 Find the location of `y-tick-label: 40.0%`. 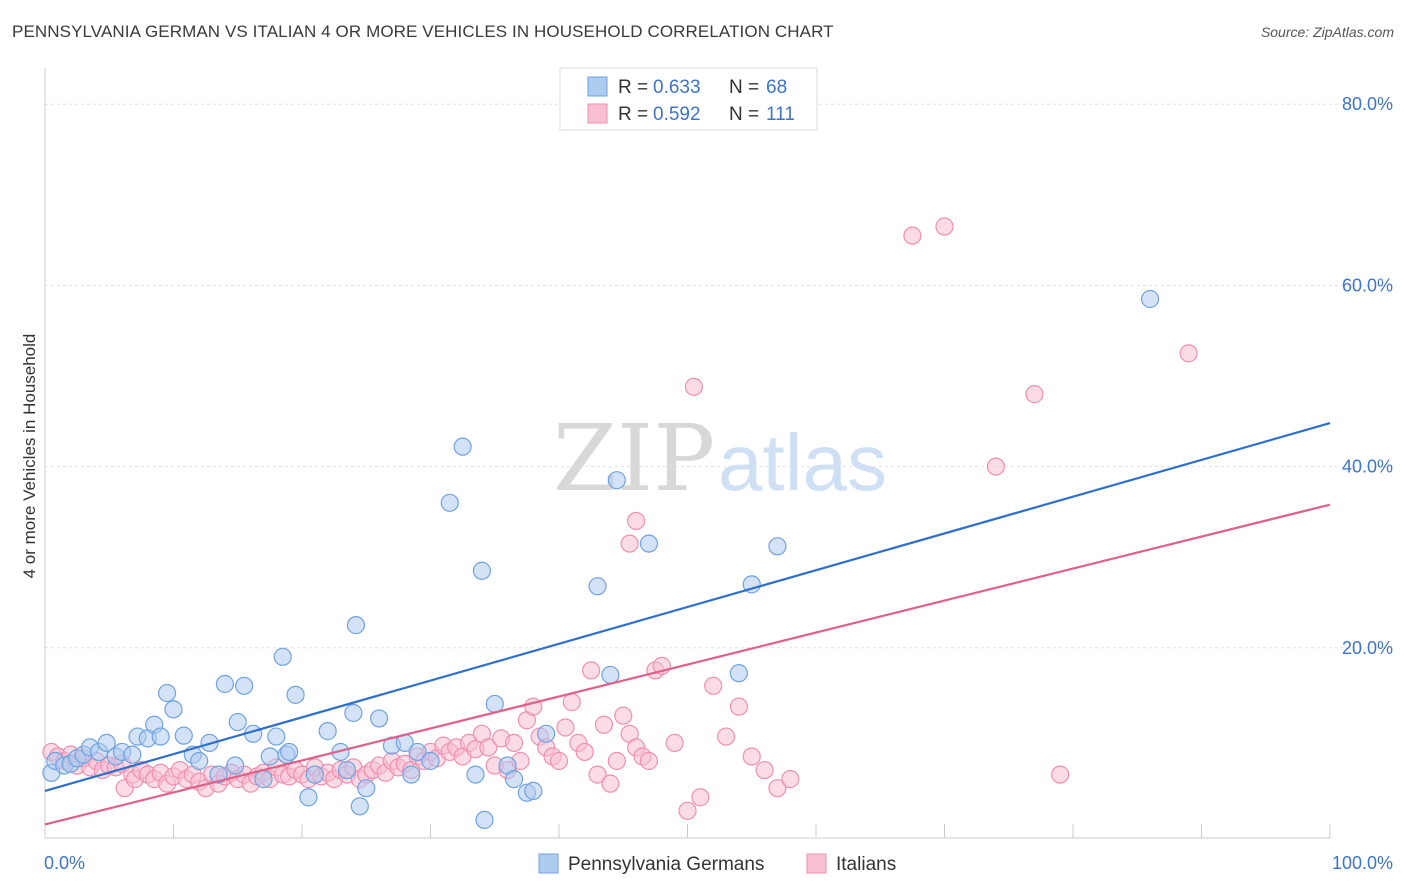

y-tick-label: 40.0% is located at coordinates (1367, 467).